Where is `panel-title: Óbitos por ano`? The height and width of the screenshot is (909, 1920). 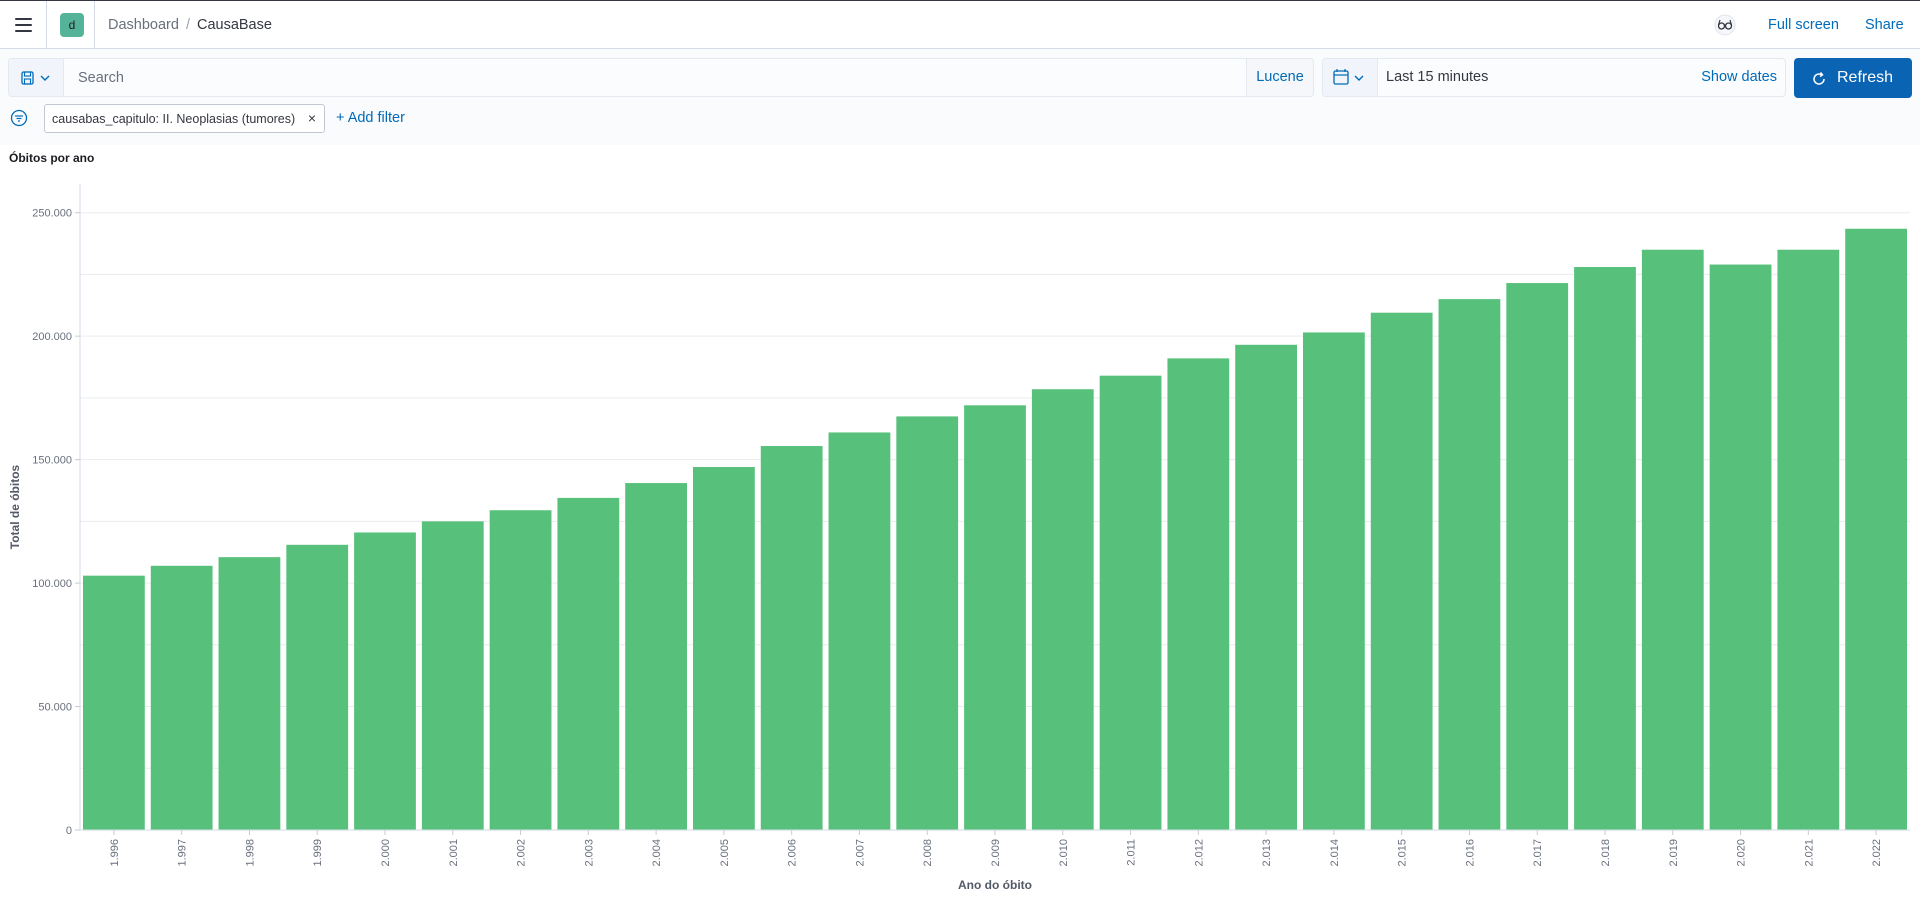 panel-title: Óbitos por ano is located at coordinates (52, 158).